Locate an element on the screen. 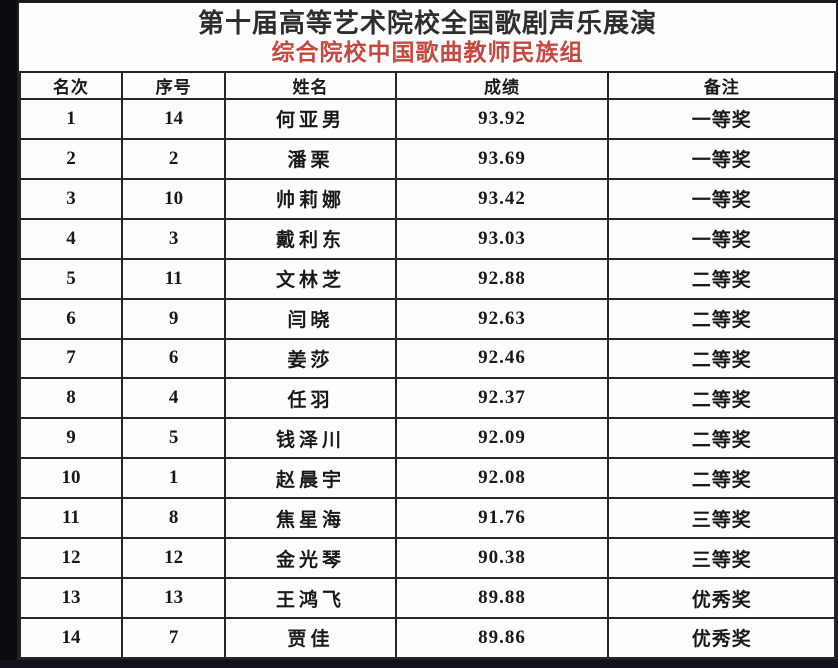 This screenshot has width=838, height=668. score-cell: 92.63 is located at coordinates (502, 318).